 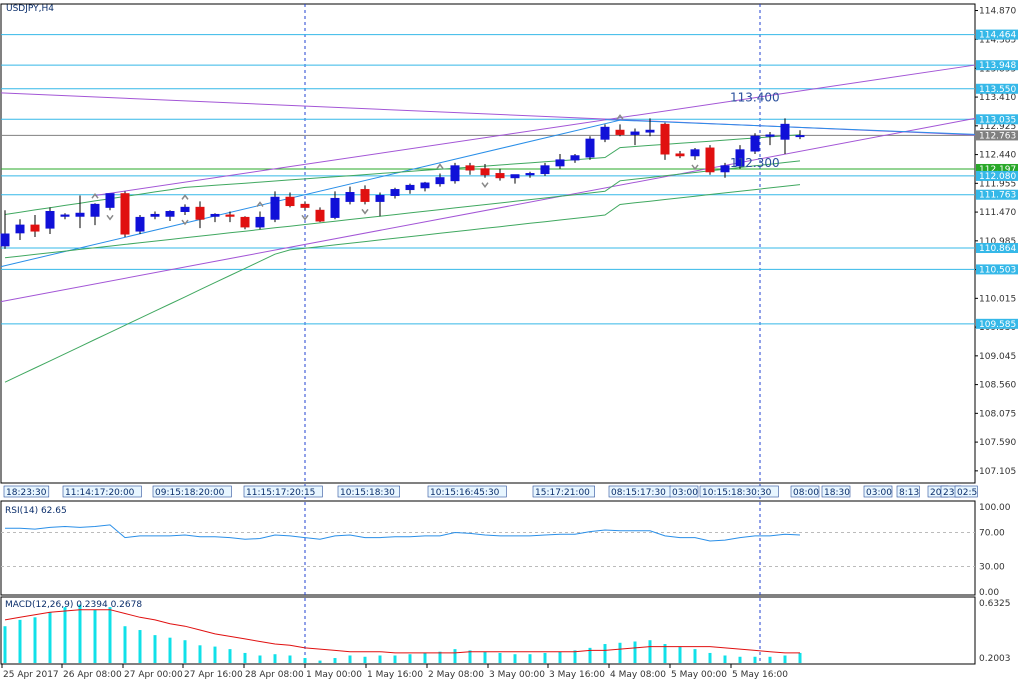 What do you see at coordinates (806, 493) in the screenshot?
I see `time-tag-label: 08:00` at bounding box center [806, 493].